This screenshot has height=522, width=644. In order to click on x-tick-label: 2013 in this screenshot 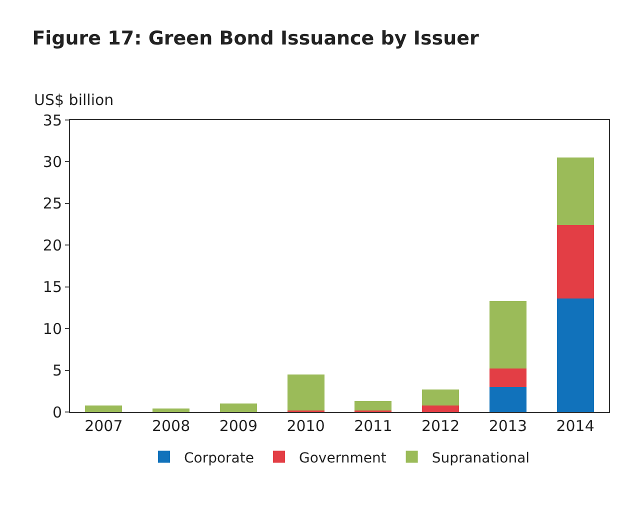, I will do `click(508, 426)`.